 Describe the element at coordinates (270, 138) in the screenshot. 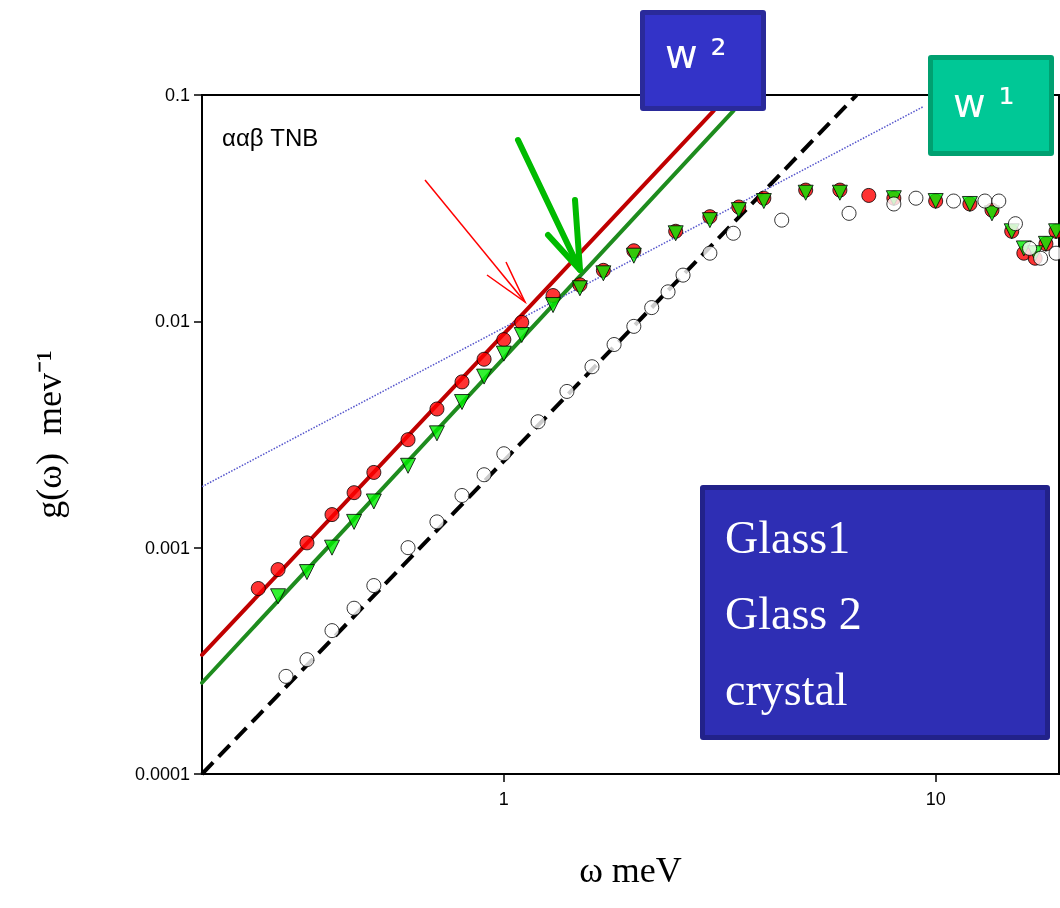

I see `annotation: ααβ TNB` at that location.